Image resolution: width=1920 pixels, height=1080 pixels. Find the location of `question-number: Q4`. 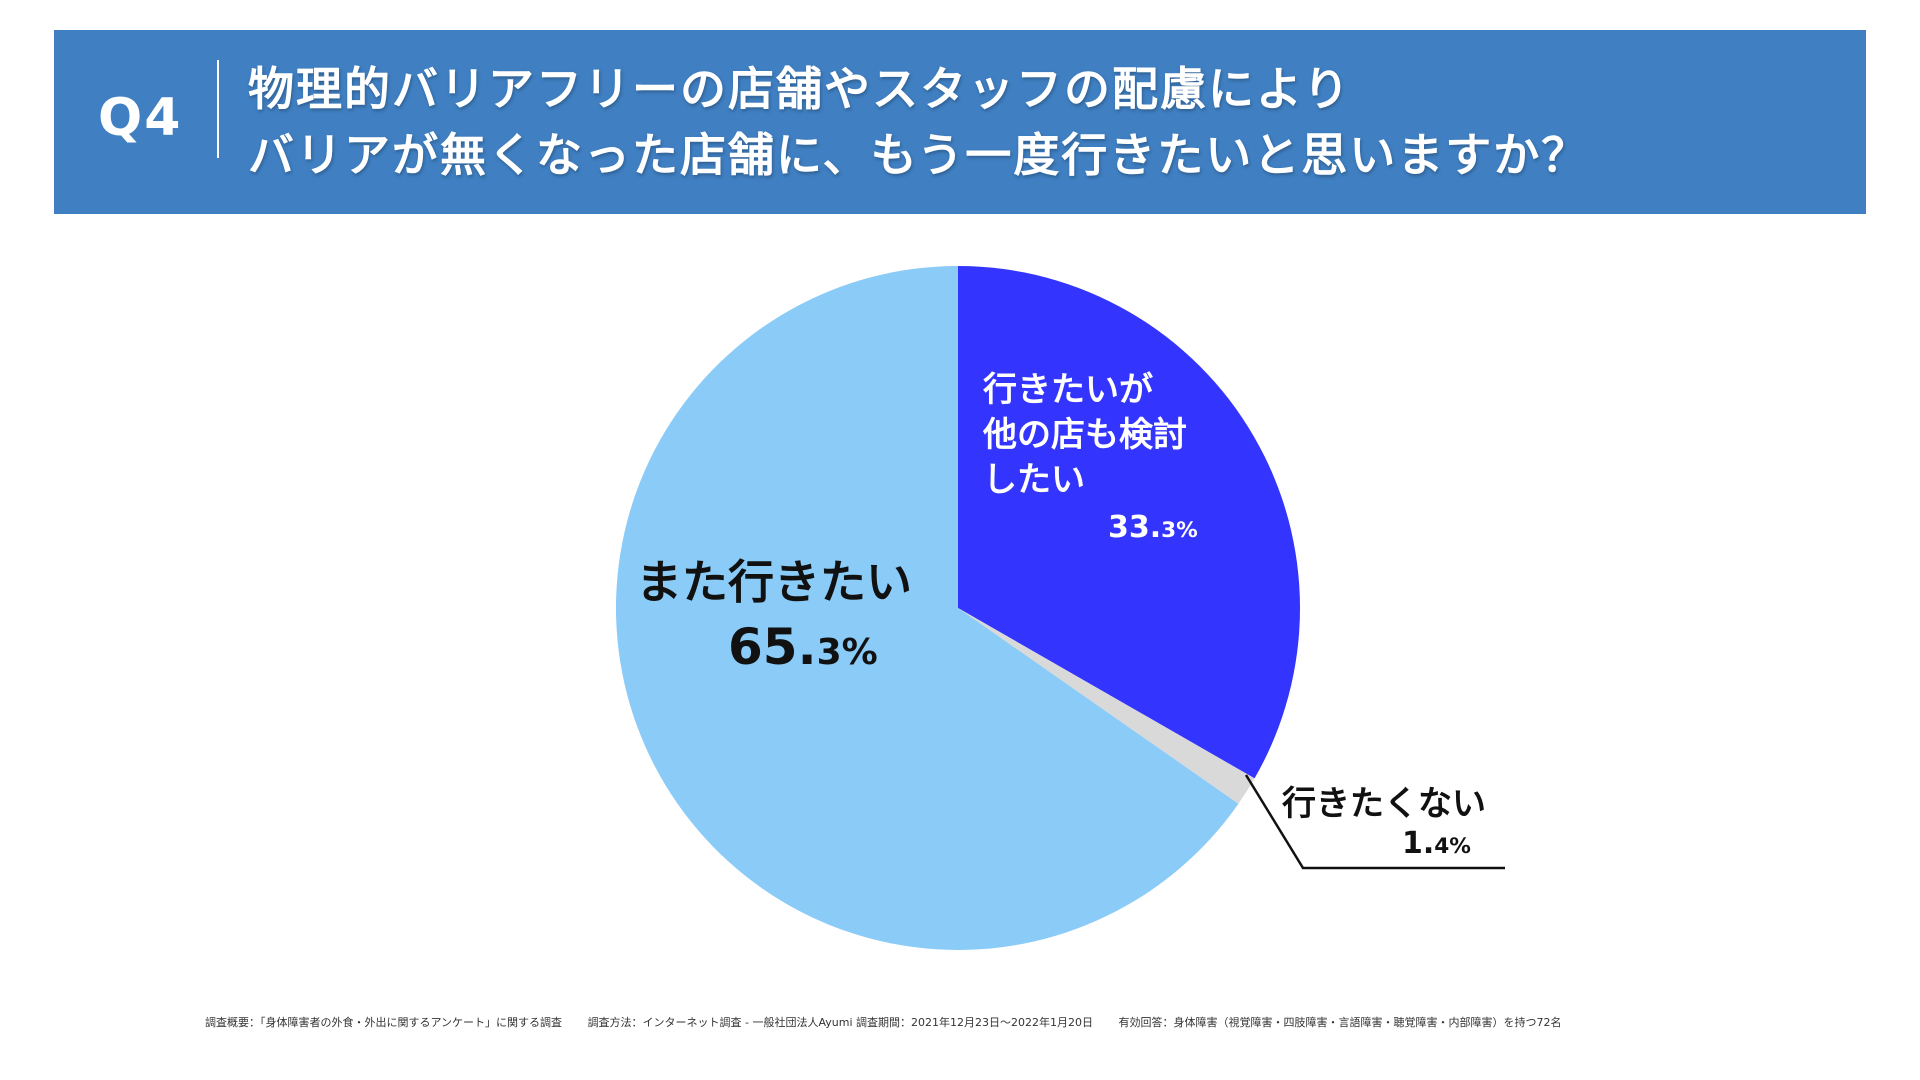

question-number: Q4 is located at coordinates (140, 118).